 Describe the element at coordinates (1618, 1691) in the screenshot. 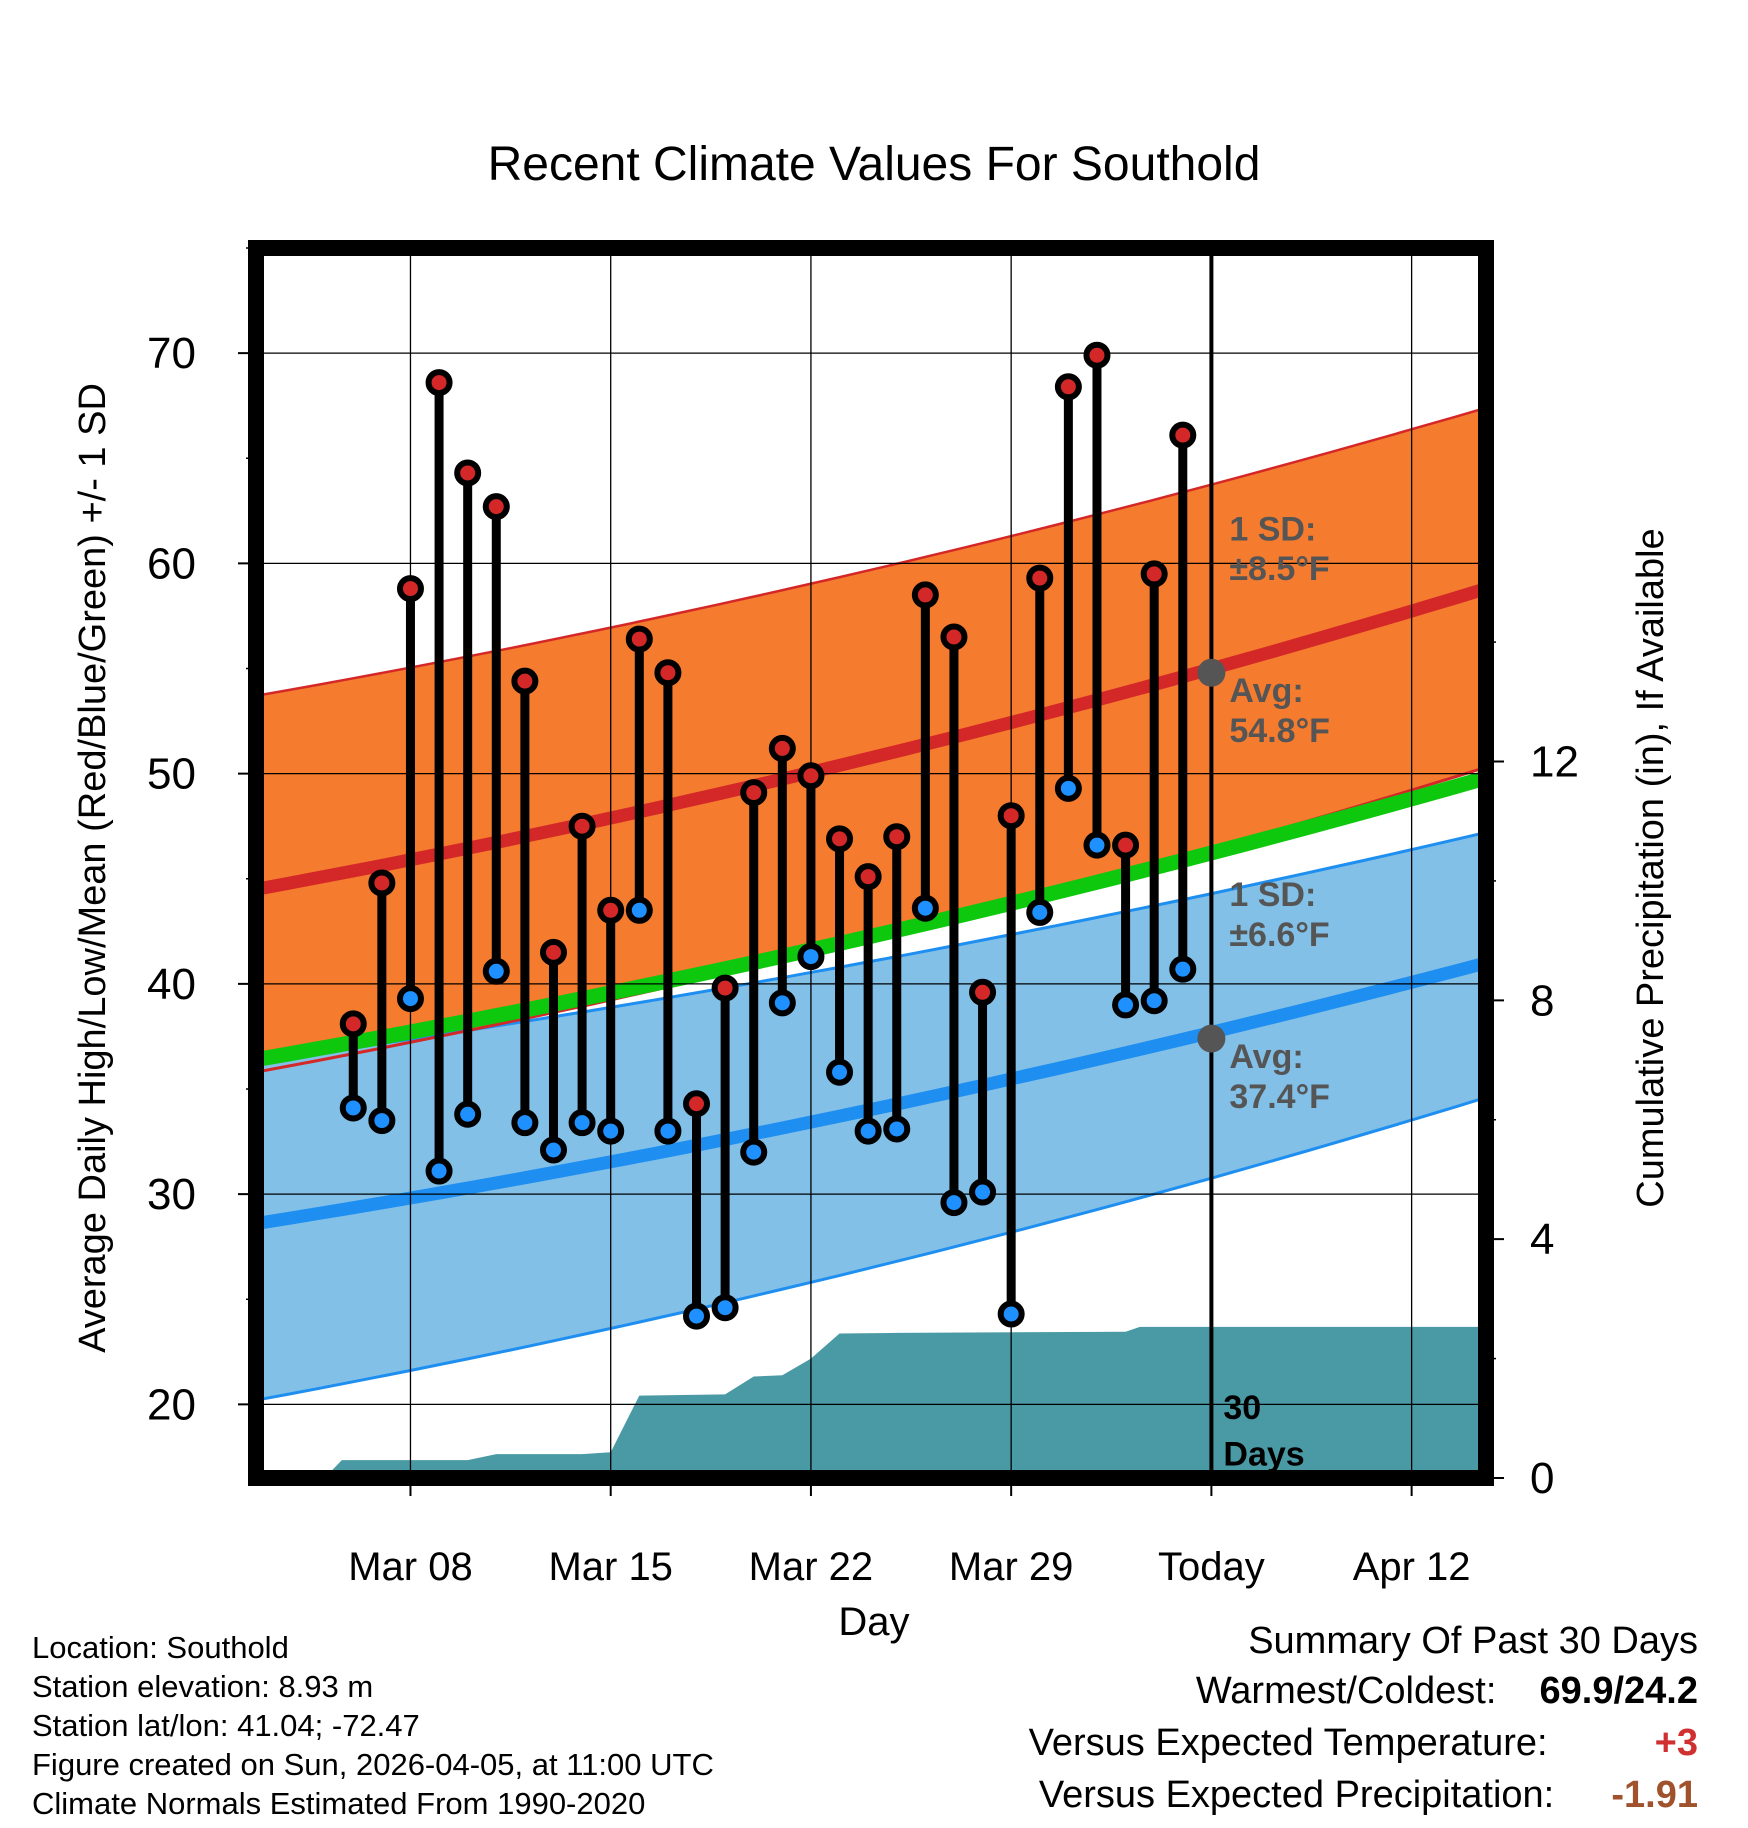

I see `summary-warmest-value: 69.9/24.2` at that location.